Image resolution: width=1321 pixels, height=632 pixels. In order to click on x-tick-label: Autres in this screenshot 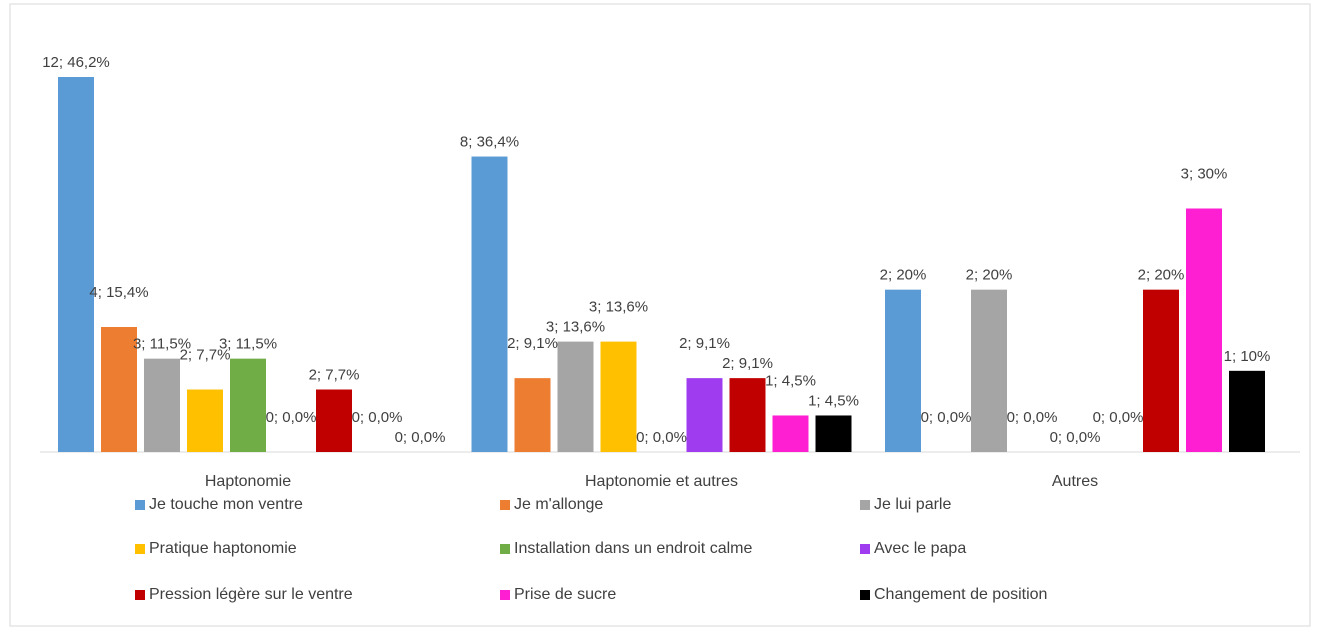, I will do `click(1075, 481)`.